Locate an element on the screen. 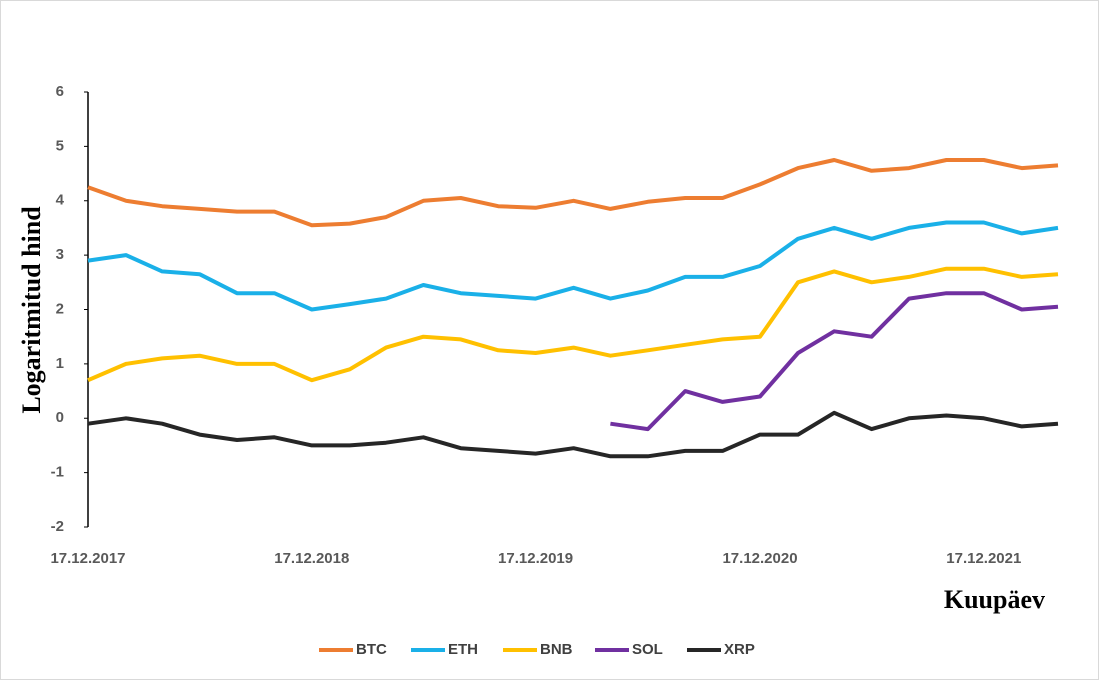 Image resolution: width=1099 pixels, height=680 pixels. y-tick-label: 1 is located at coordinates (60, 363).